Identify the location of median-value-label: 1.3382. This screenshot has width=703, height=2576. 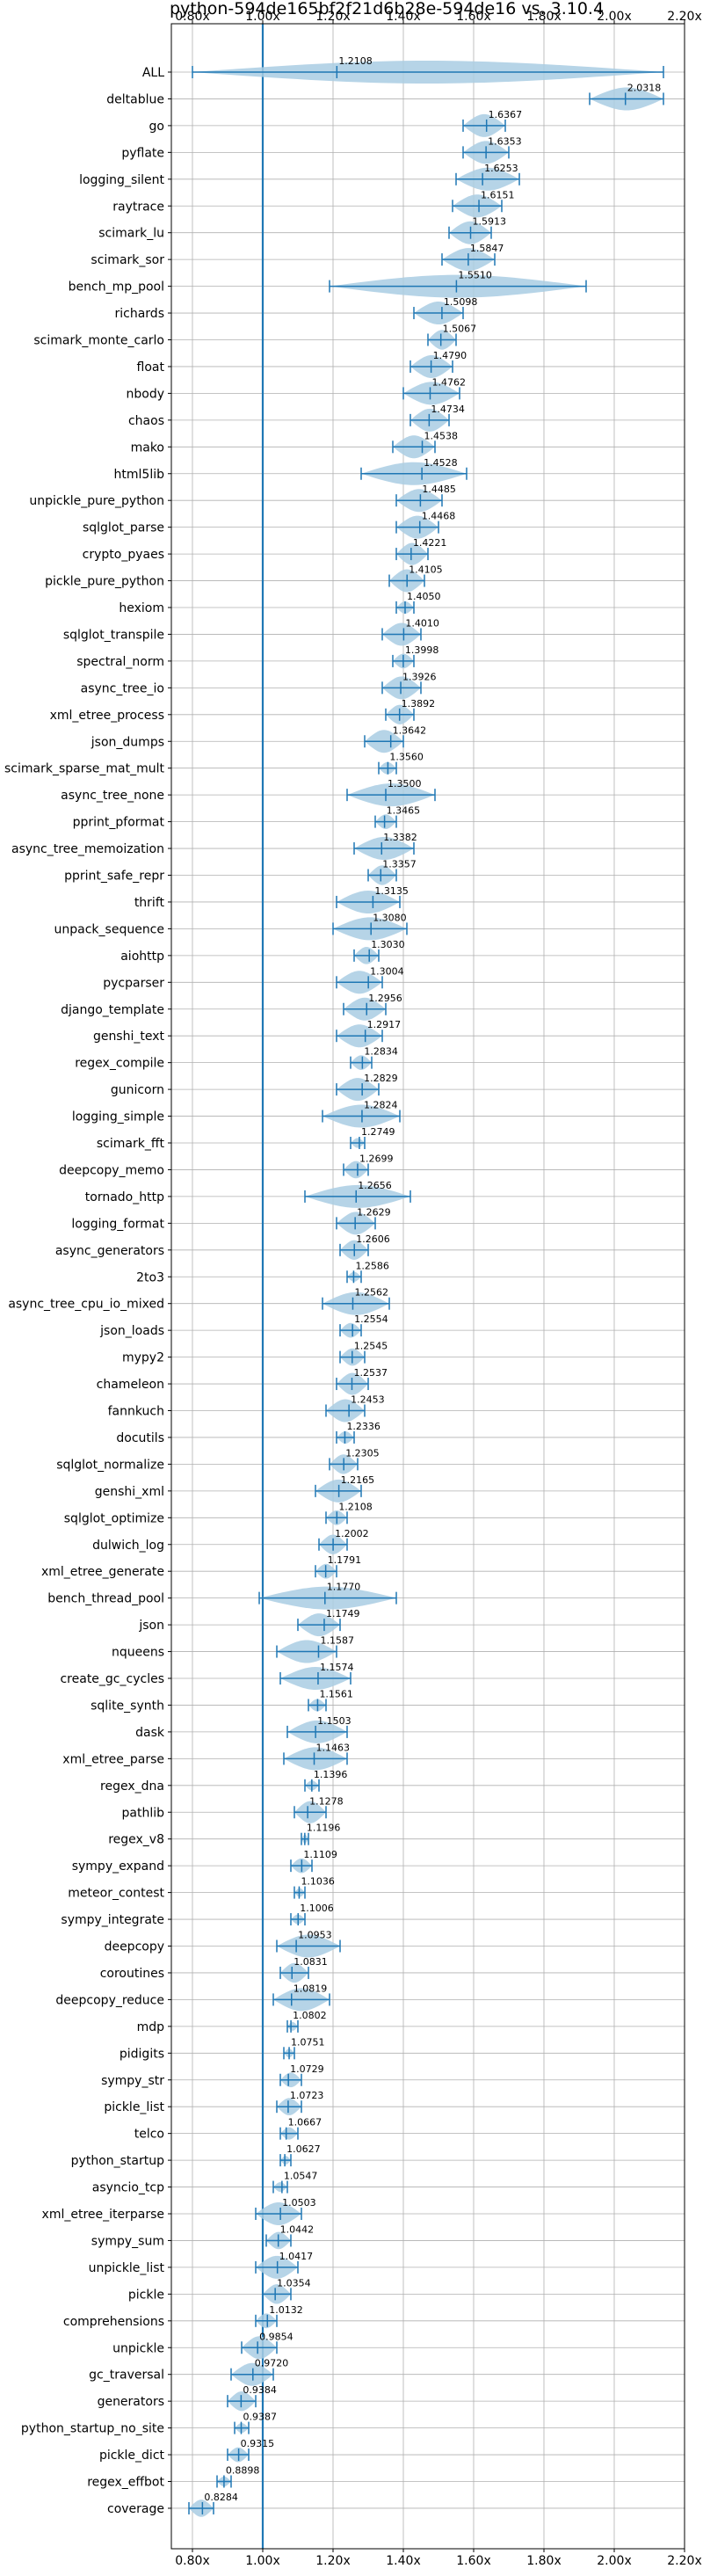
(400, 837).